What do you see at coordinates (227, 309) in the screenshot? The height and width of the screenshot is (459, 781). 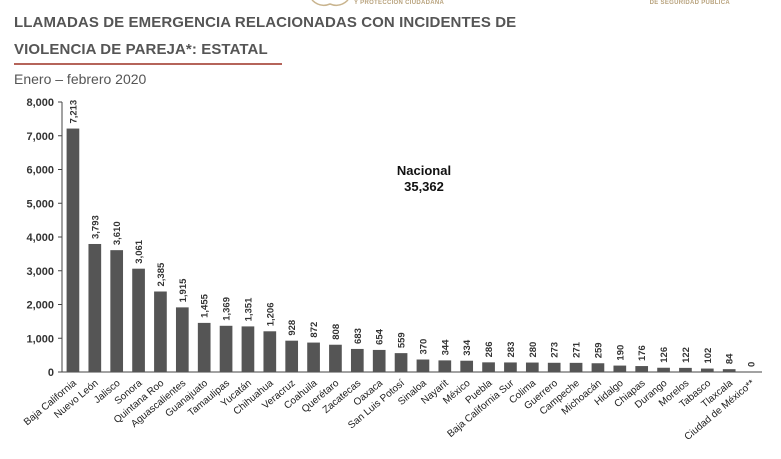 I see `value-label: 1,369` at bounding box center [227, 309].